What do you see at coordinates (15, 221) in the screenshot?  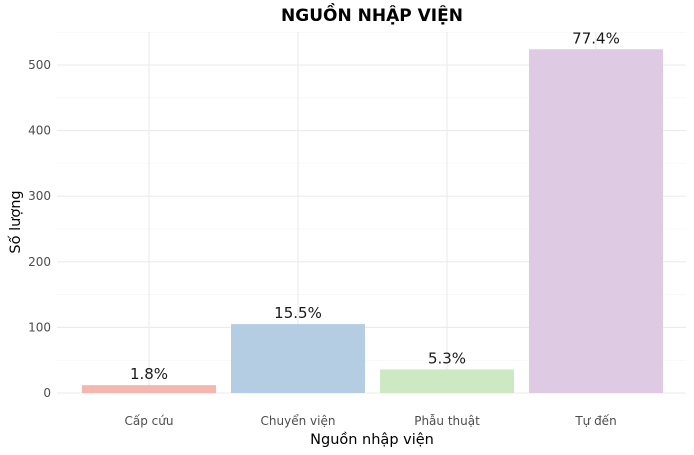 I see `y-axis-title: Số lượng` at bounding box center [15, 221].